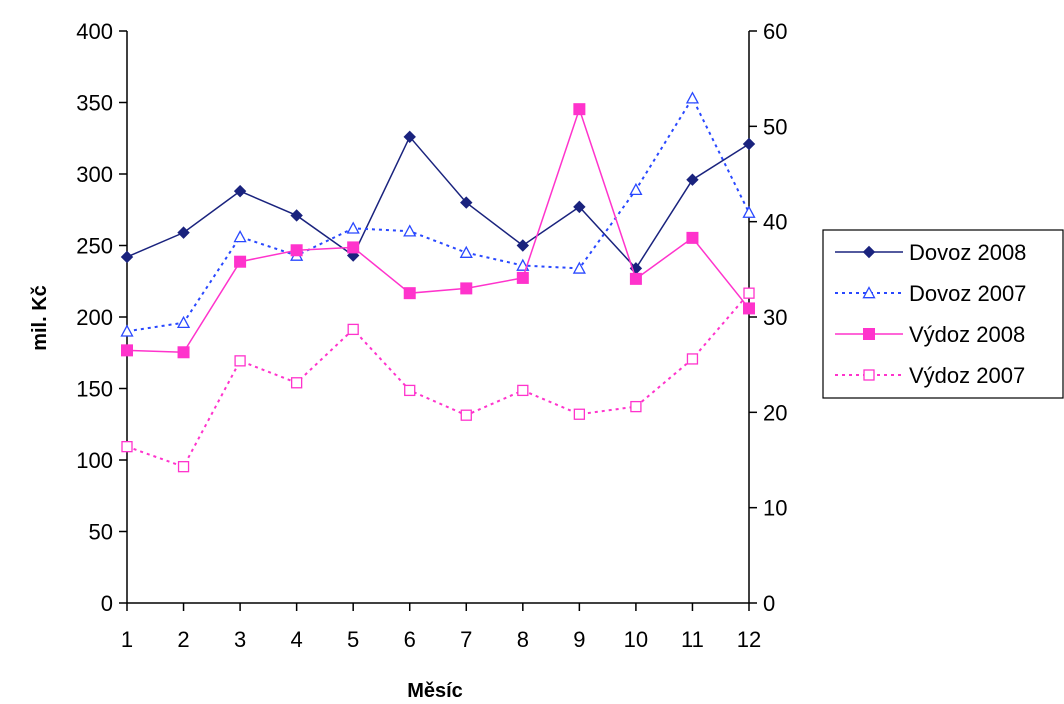 This screenshot has height=704, width=1064. What do you see at coordinates (466, 639) in the screenshot?
I see `x-tick-label: 7` at bounding box center [466, 639].